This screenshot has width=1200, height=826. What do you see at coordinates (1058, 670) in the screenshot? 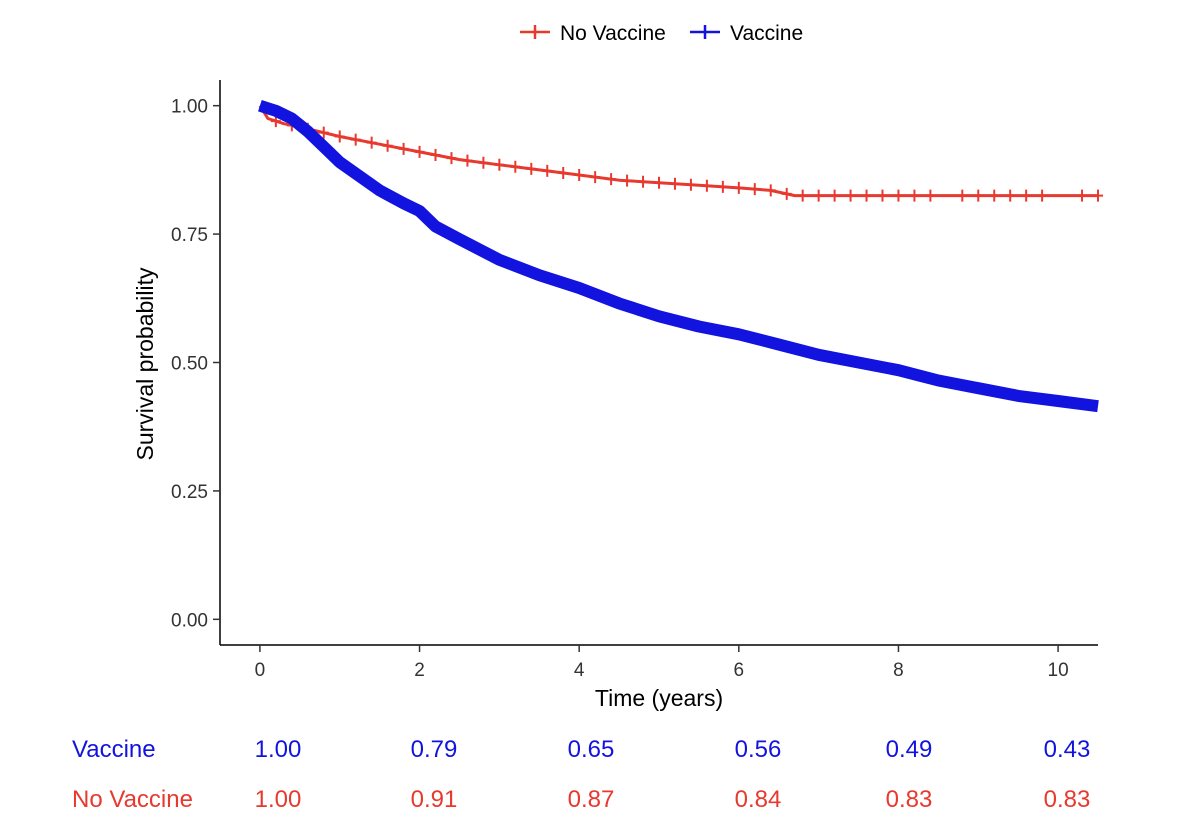
I see `x-tick-label: 10` at bounding box center [1058, 670].